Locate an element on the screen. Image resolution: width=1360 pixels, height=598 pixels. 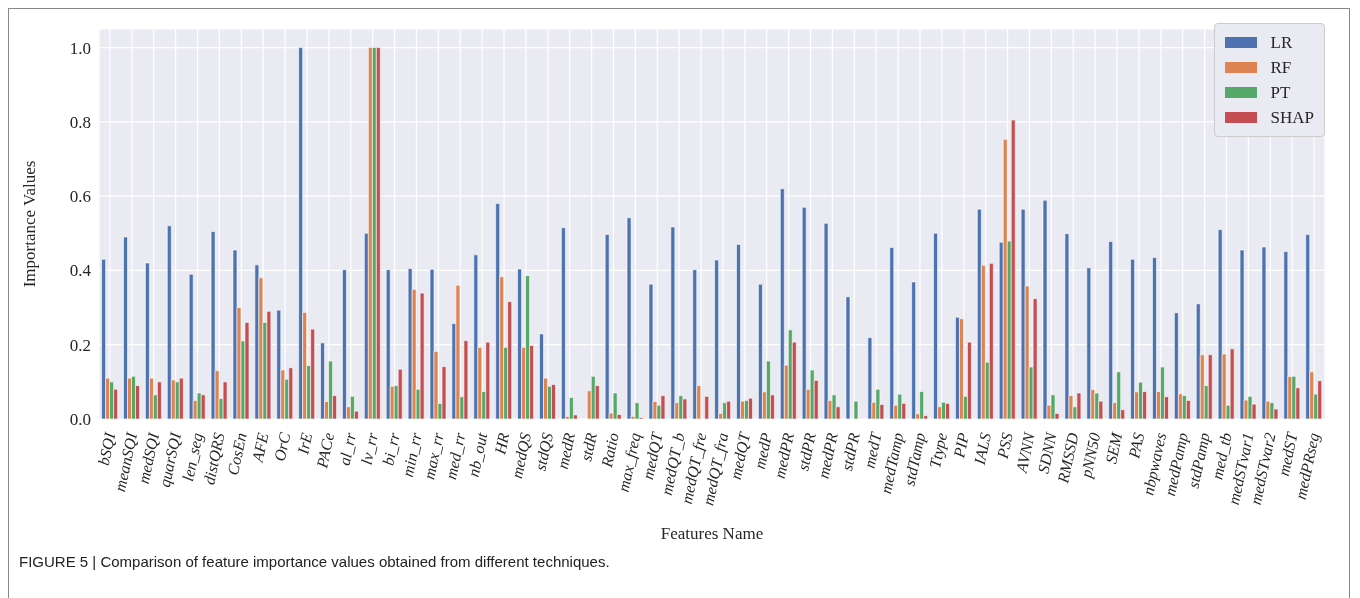
caption: FIGURE 5 | Comparison of feature importance values obtained from different techniques. is located at coordinates (315, 561).